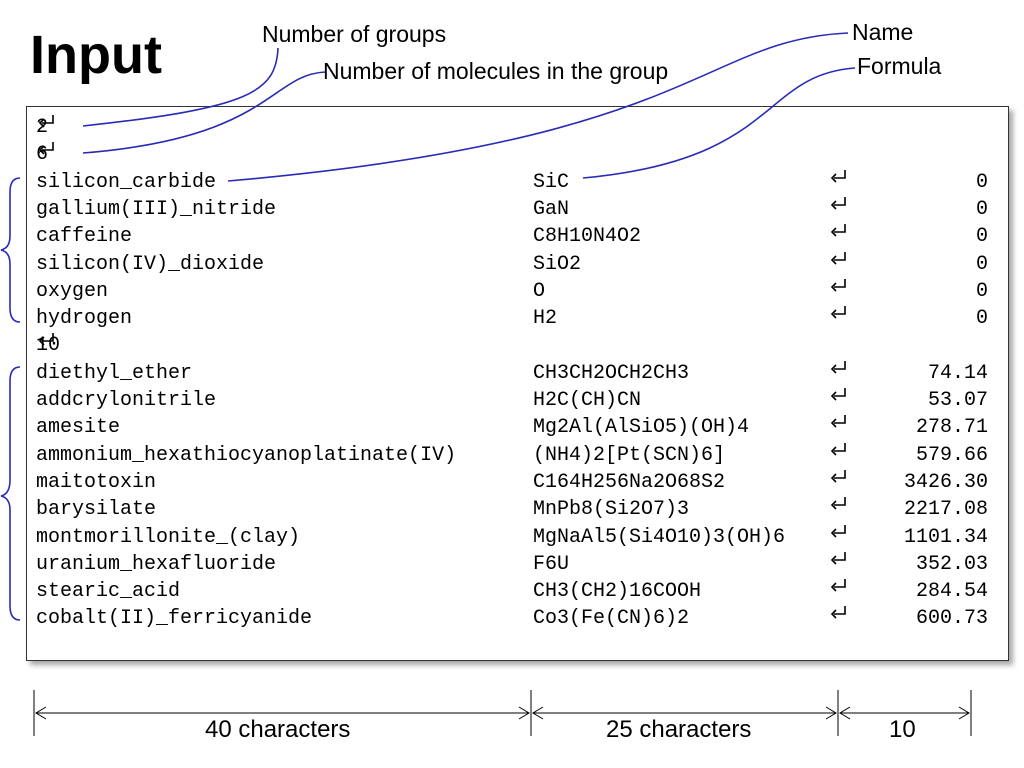 The height and width of the screenshot is (768, 1024). Describe the element at coordinates (679, 729) in the screenshot. I see `formula-width-label: 25 characters` at that location.